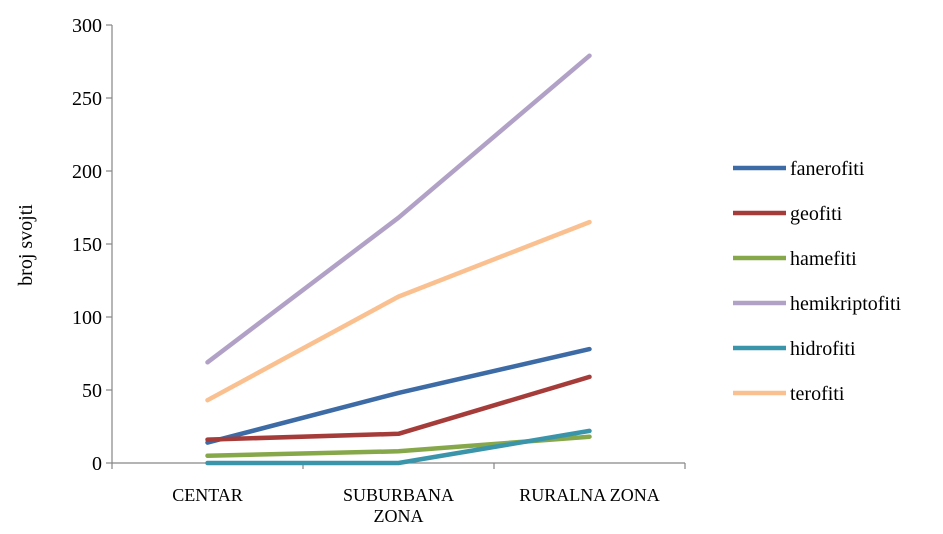 Image resolution: width=943 pixels, height=534 pixels. I want to click on y-axis-title: broj svojti, so click(26, 245).